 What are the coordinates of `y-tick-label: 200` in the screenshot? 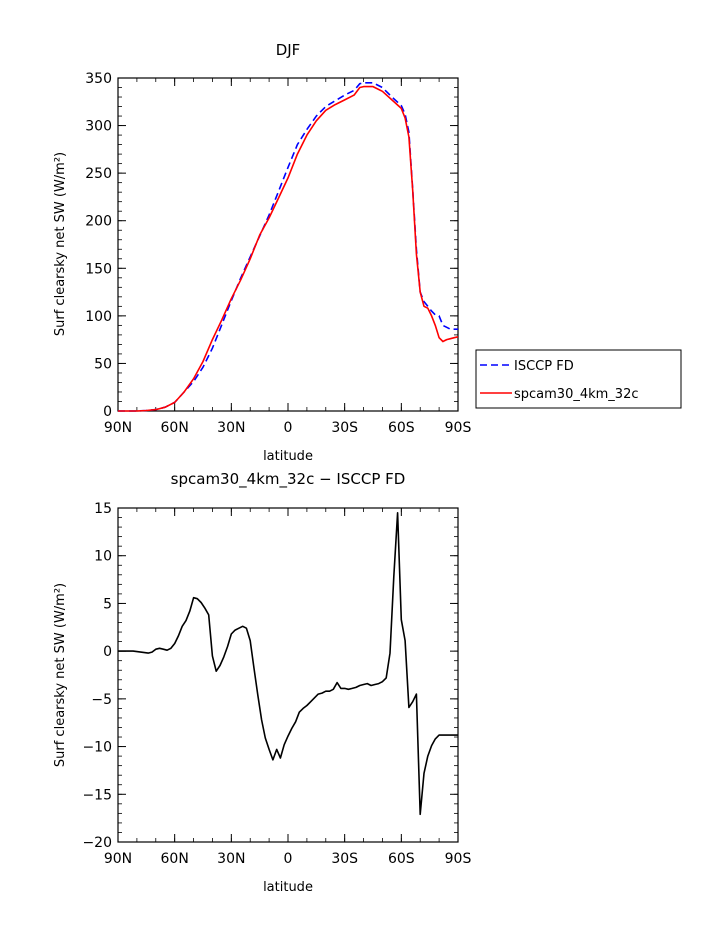 It's located at (98, 222).